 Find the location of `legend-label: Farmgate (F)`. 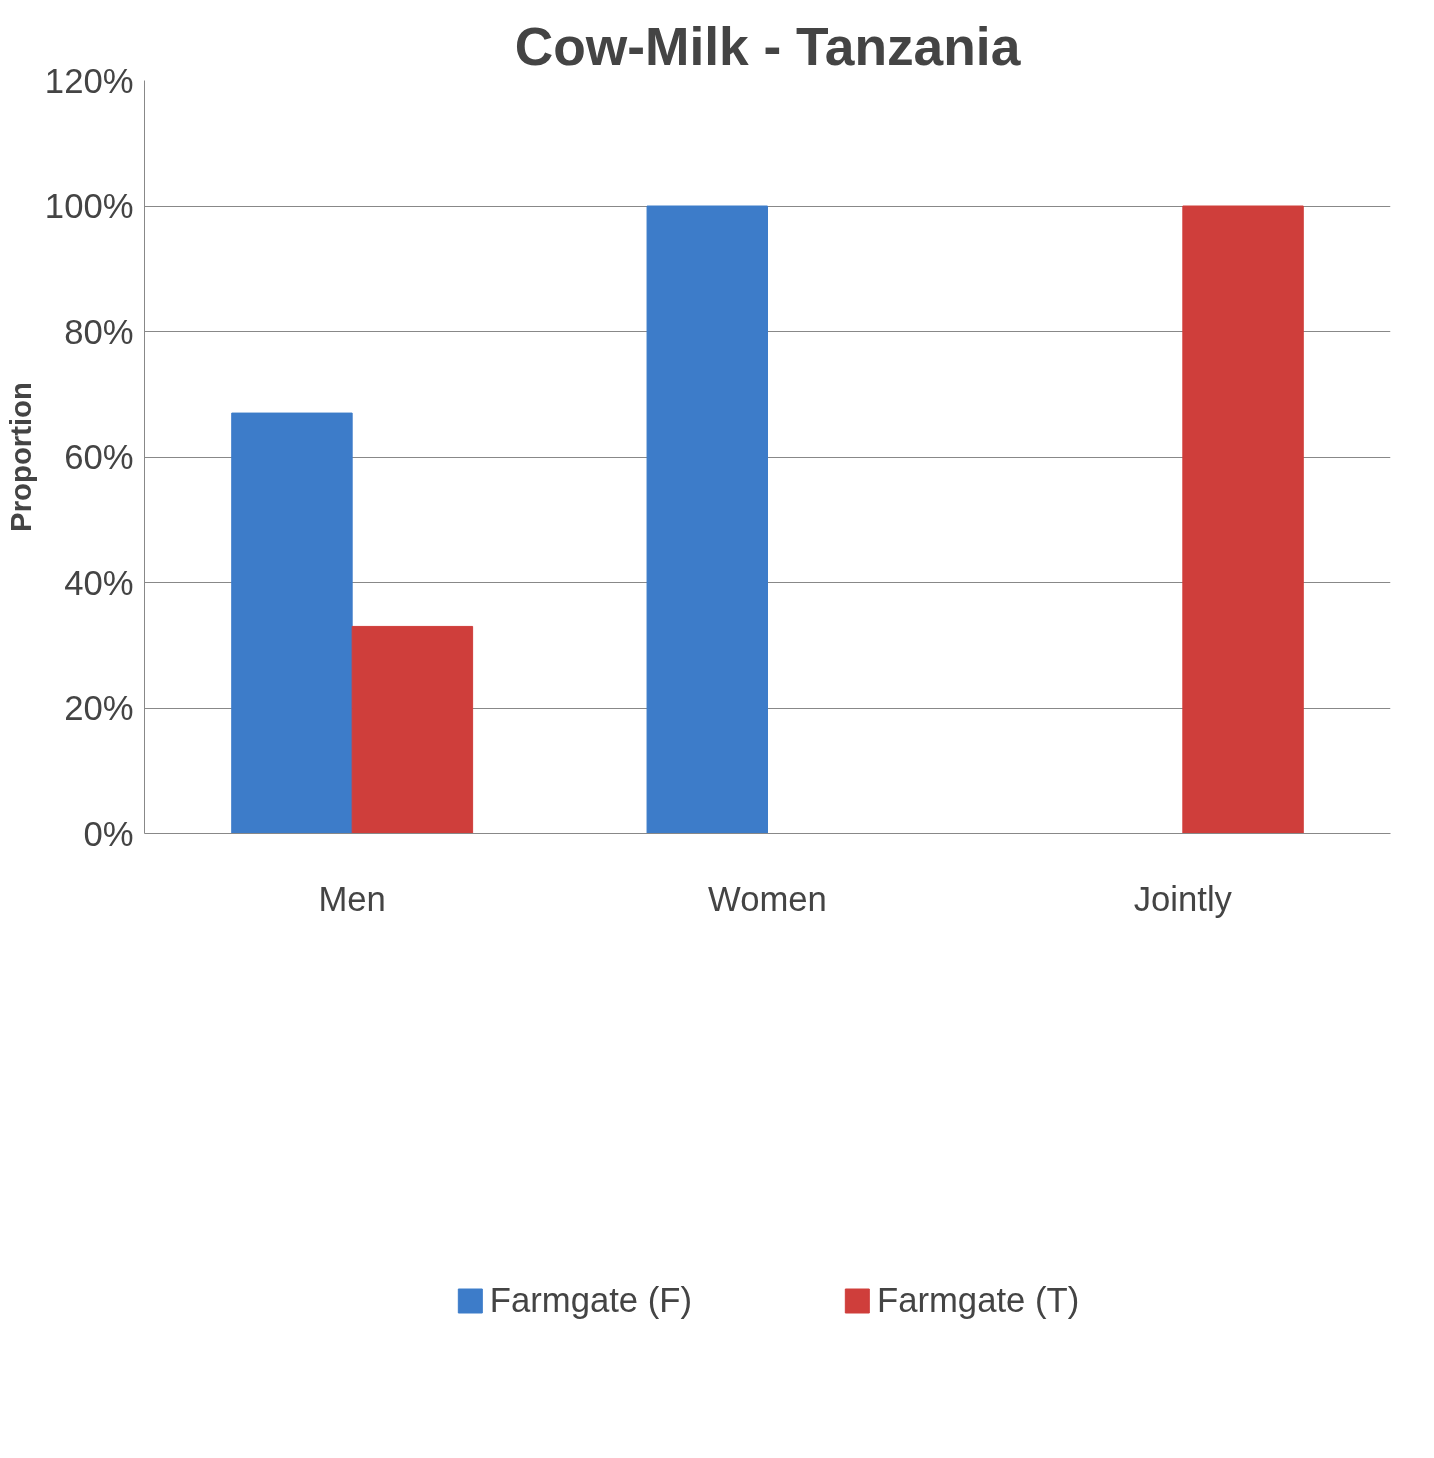

legend-label: Farmgate (F) is located at coordinates (590, 1300).